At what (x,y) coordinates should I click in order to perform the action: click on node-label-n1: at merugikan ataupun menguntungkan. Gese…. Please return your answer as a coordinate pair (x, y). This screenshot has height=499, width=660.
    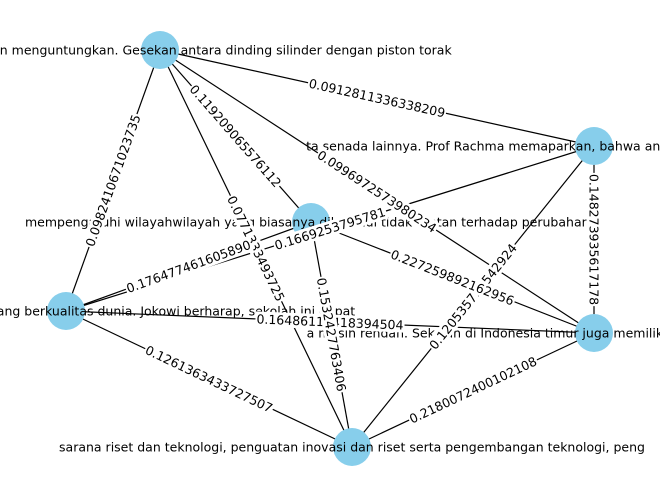
    Looking at the image, I should click on (226, 50).